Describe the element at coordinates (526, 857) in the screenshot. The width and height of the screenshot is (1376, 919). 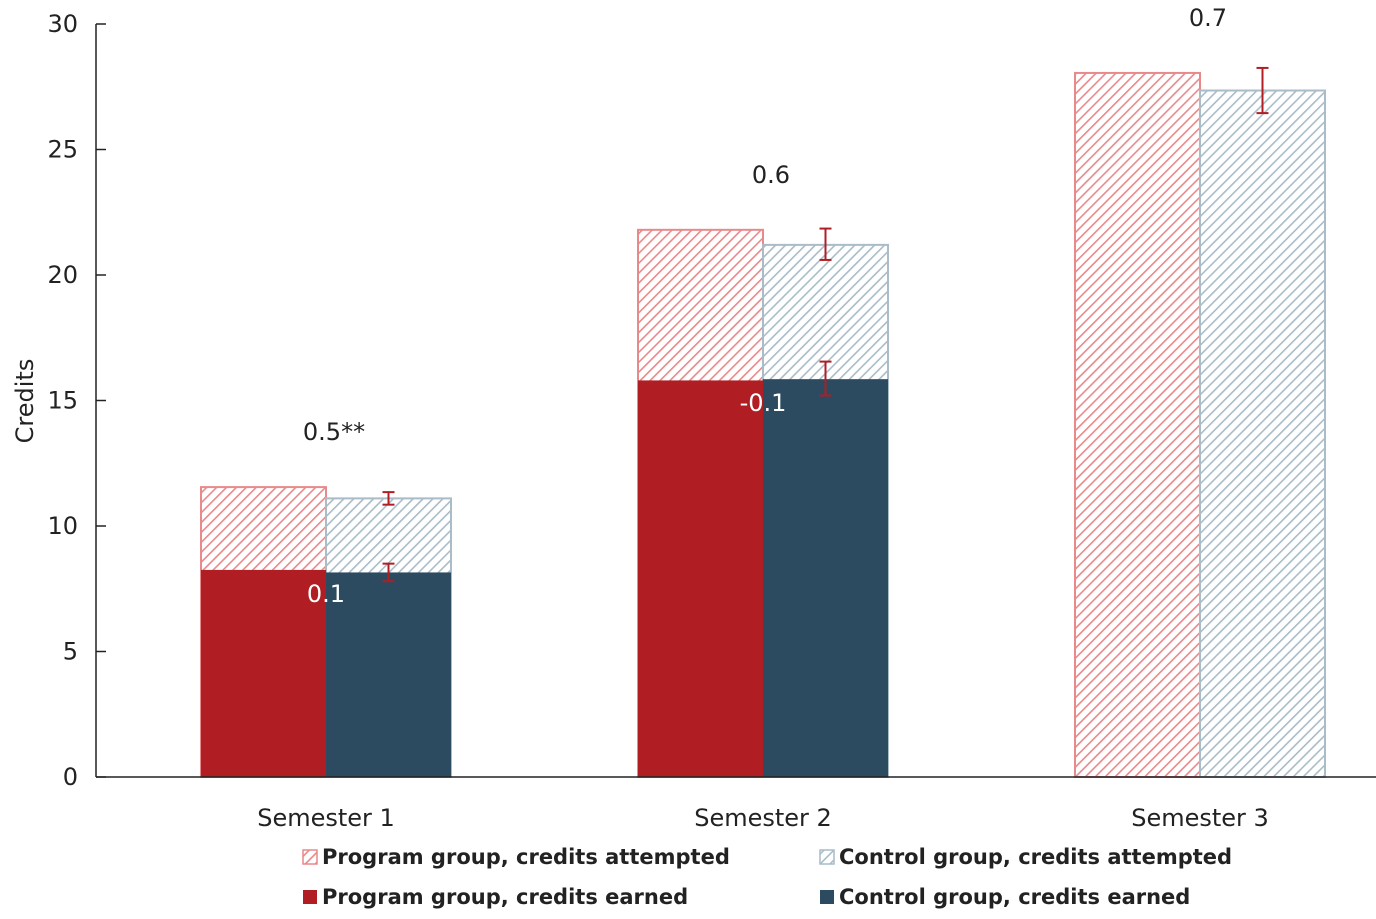
I see `legend-label: Program group, credits attempted` at that location.